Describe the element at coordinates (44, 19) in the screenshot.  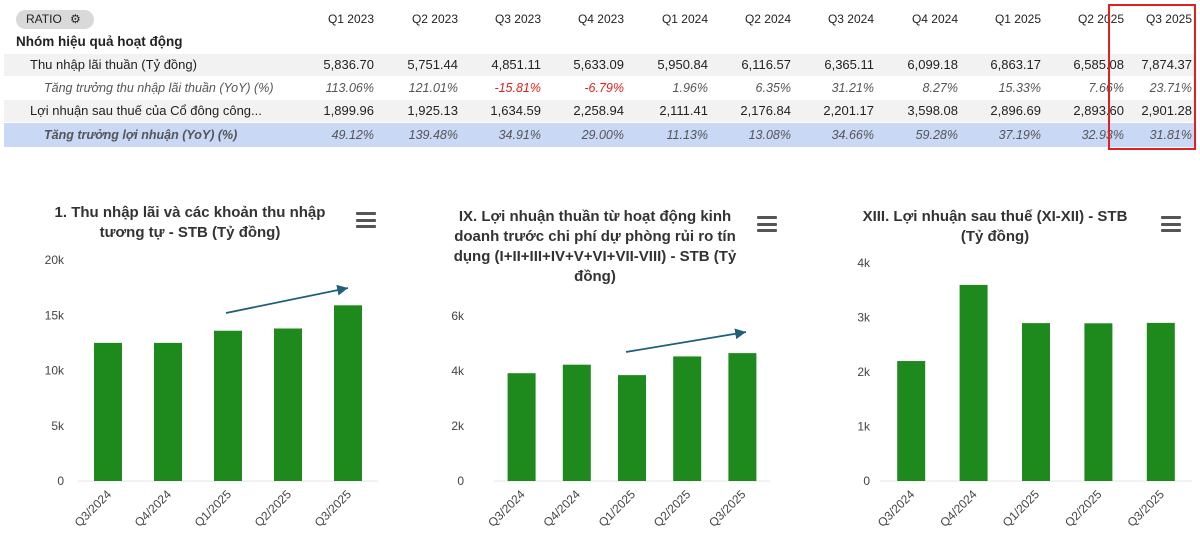
I see `ratio-label: RATIO` at that location.